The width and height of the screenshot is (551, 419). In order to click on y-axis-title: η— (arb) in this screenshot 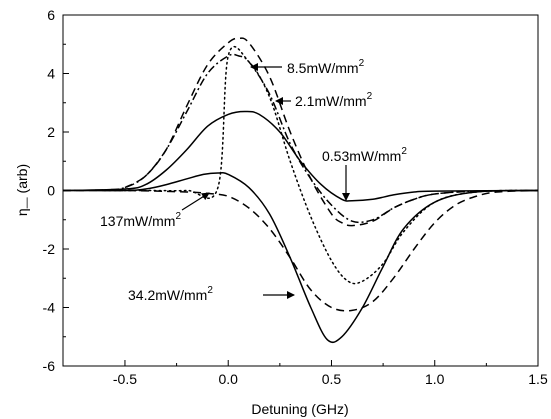, I will do `click(23, 190)`.